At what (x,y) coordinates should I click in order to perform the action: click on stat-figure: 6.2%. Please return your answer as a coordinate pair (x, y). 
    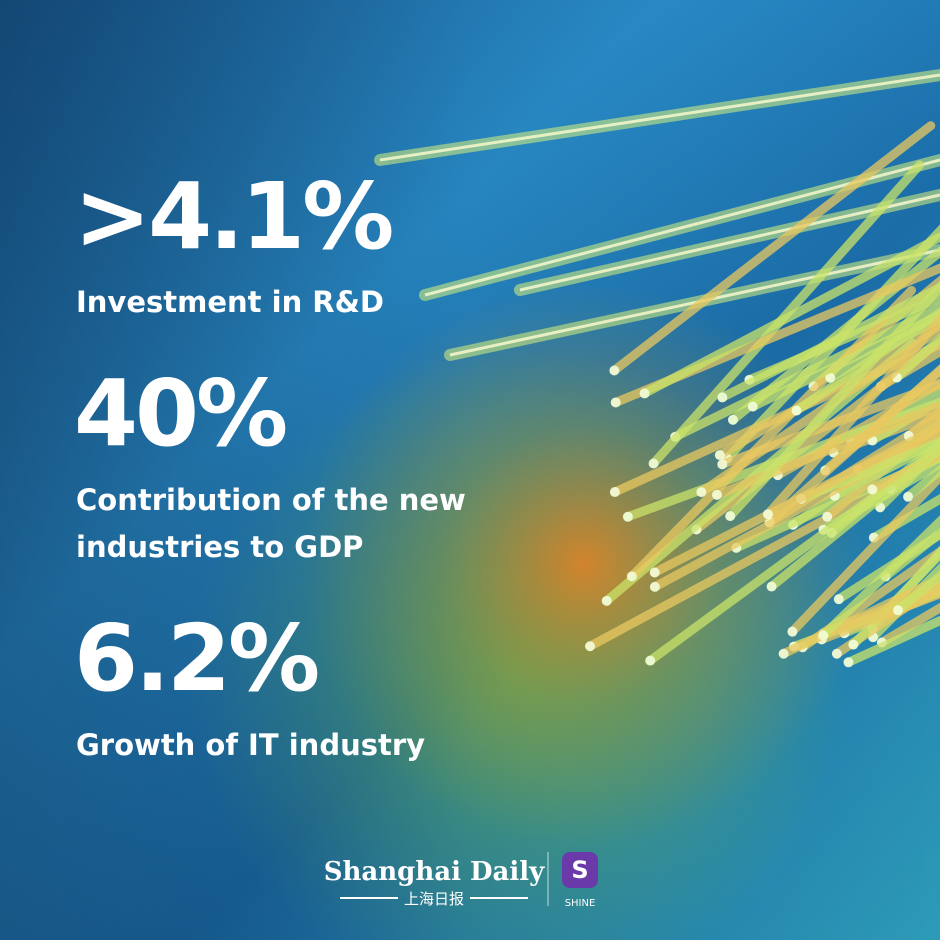
    Looking at the image, I should click on (196, 658).